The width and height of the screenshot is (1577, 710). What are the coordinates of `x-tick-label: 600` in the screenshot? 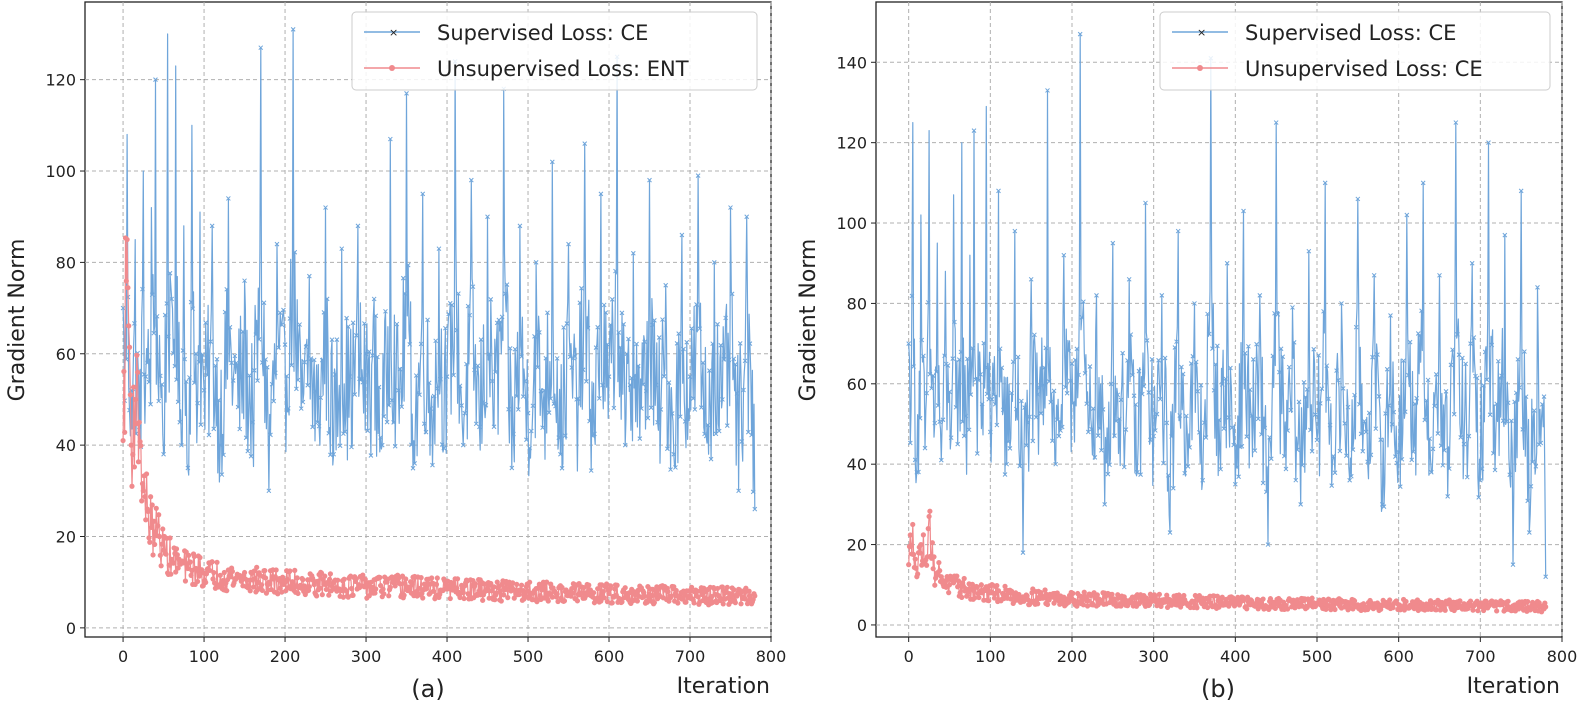 It's located at (609, 656).